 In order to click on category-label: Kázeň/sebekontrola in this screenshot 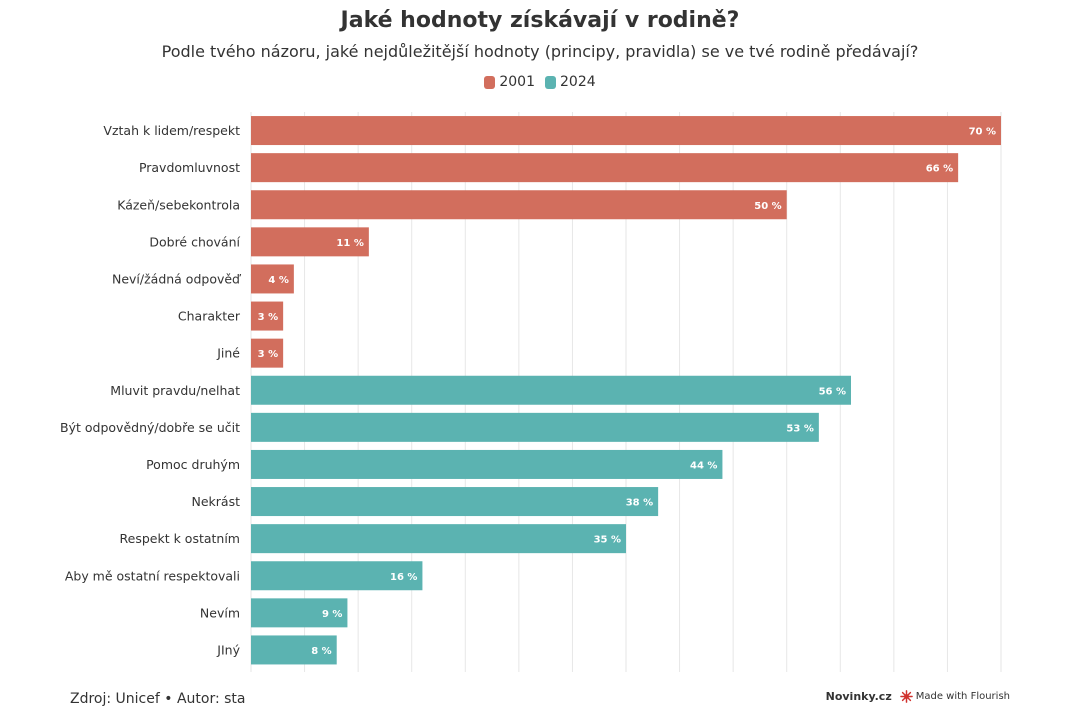, I will do `click(178, 204)`.